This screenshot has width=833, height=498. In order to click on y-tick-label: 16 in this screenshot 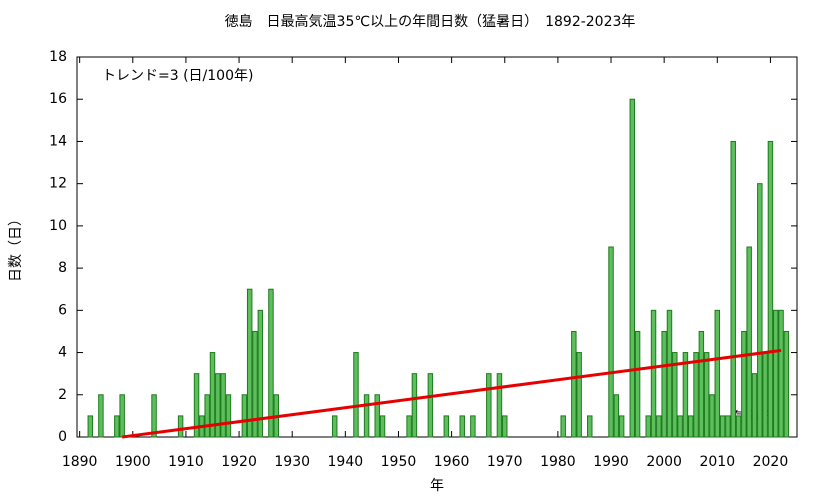, I will do `click(58, 99)`.